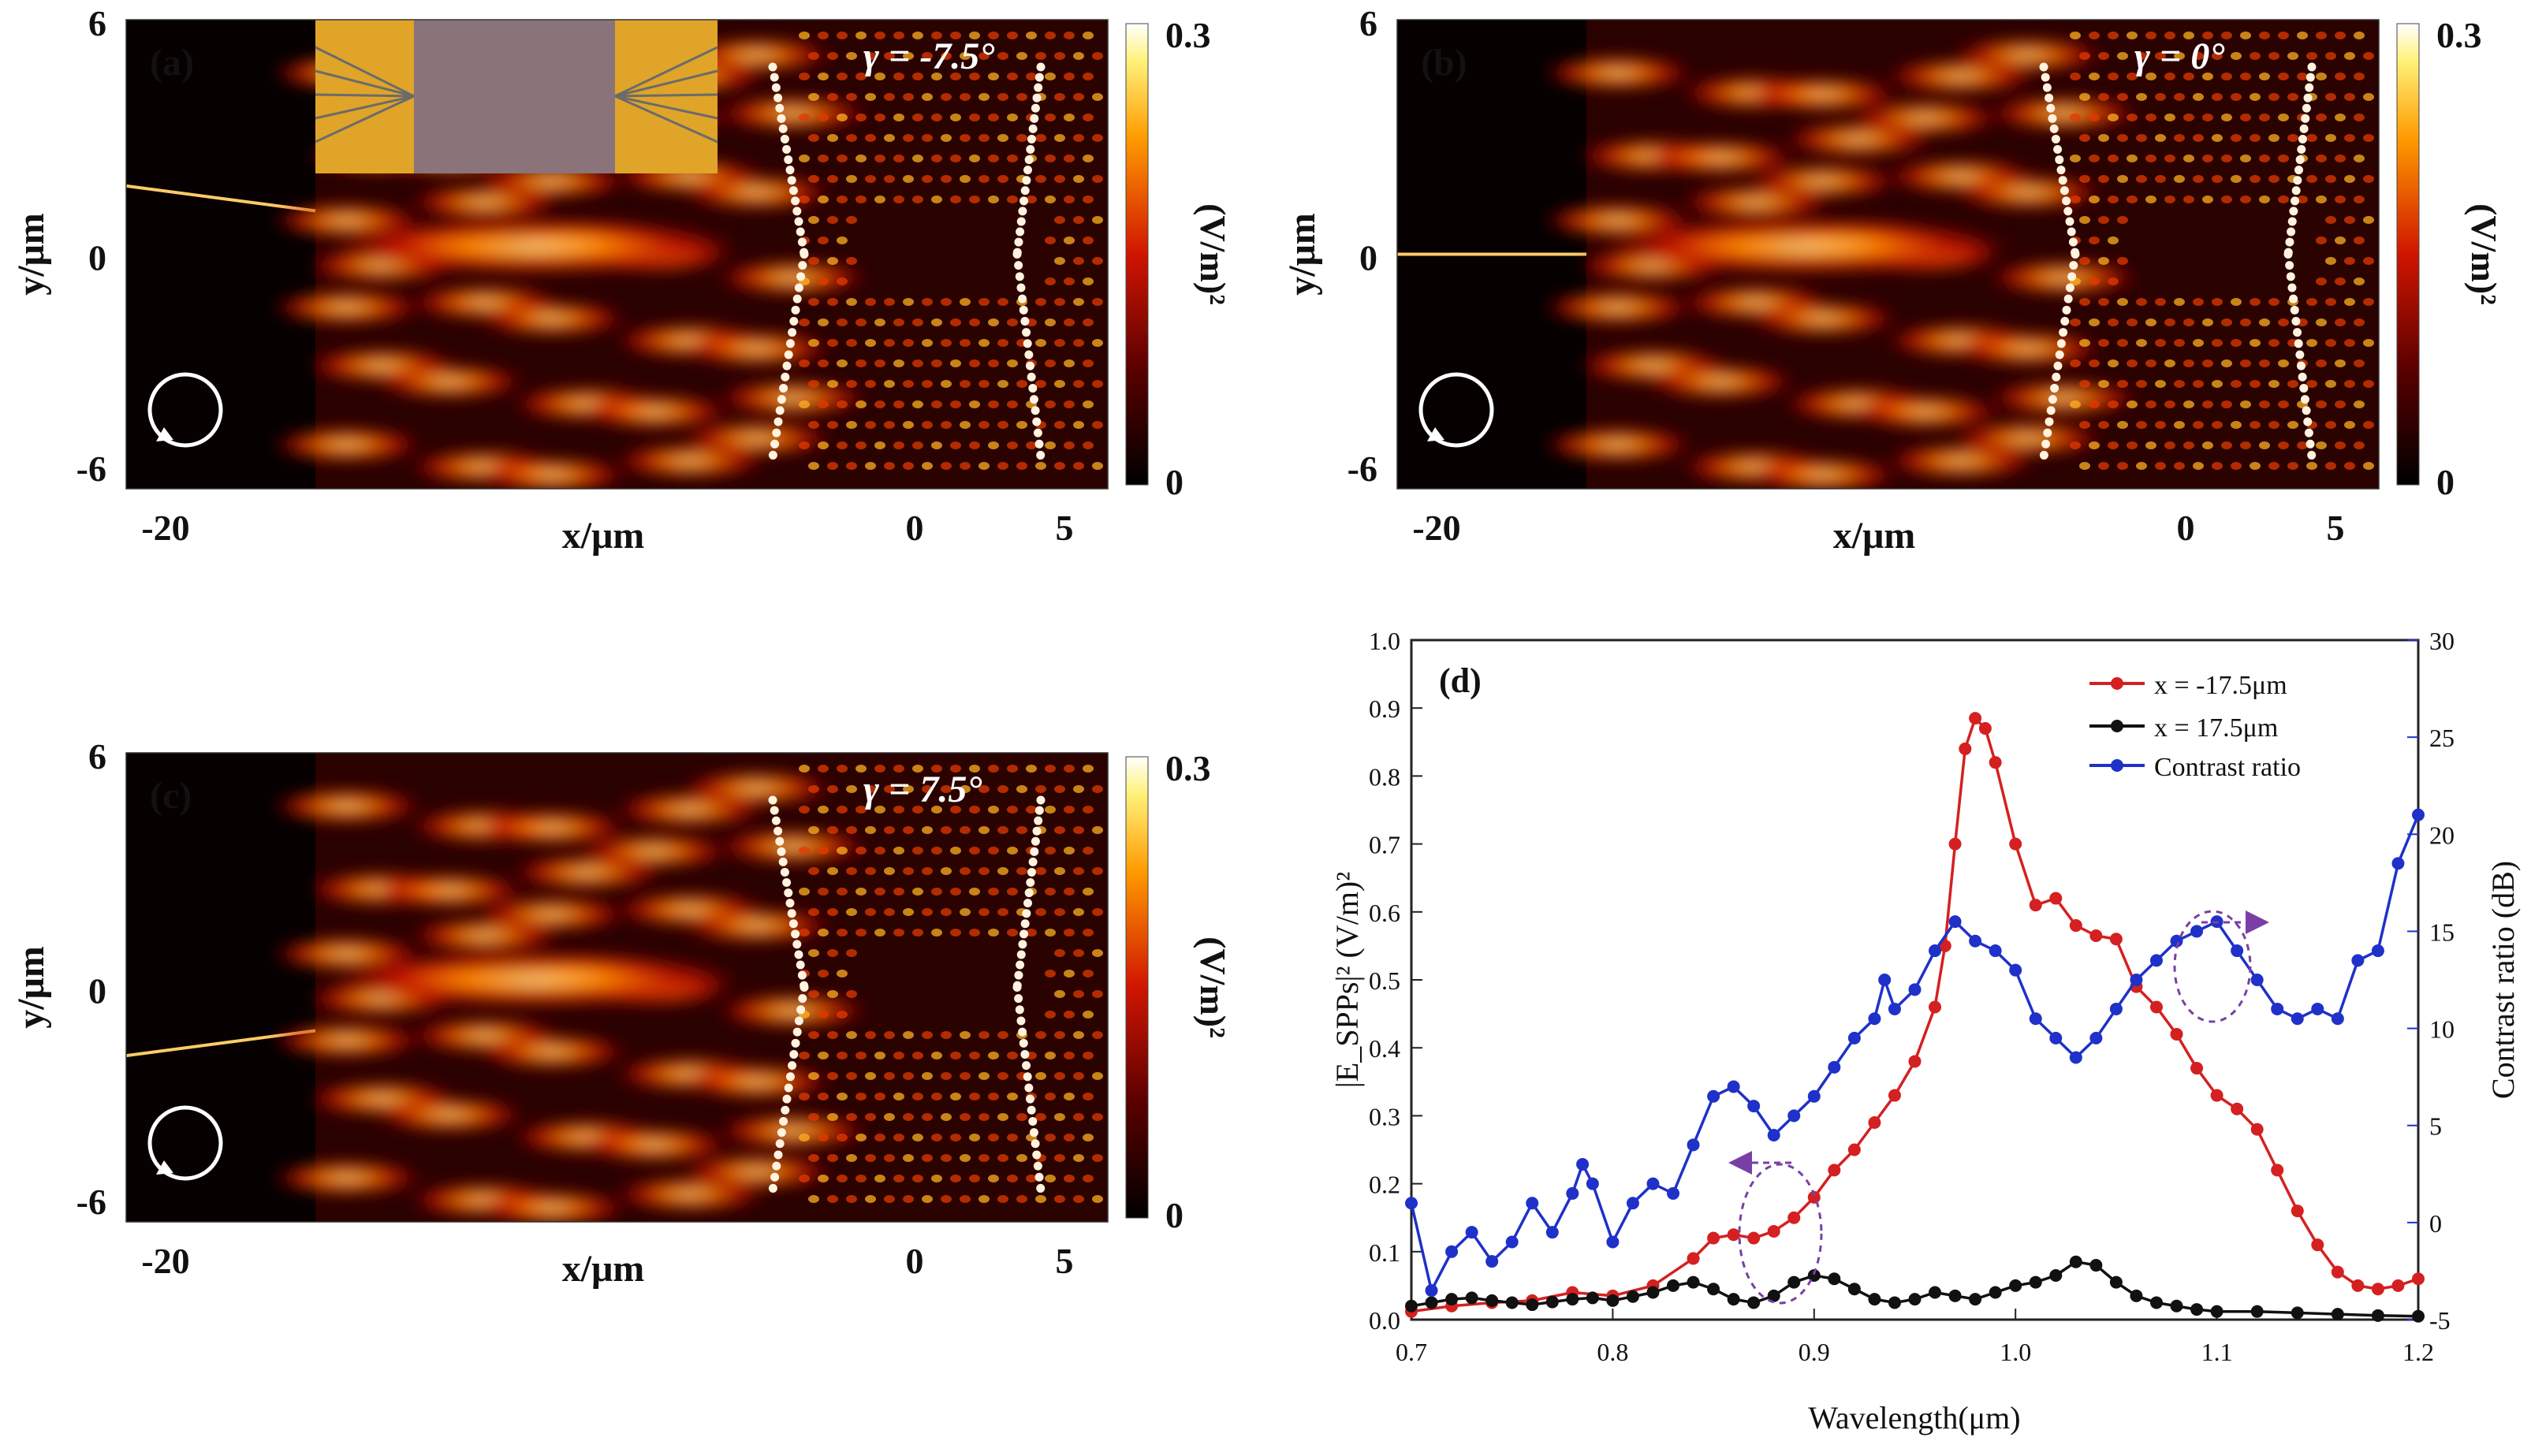 The width and height of the screenshot is (2531, 1456). Describe the element at coordinates (604, 536) in the screenshot. I see `x-axis-label: x/μm` at that location.